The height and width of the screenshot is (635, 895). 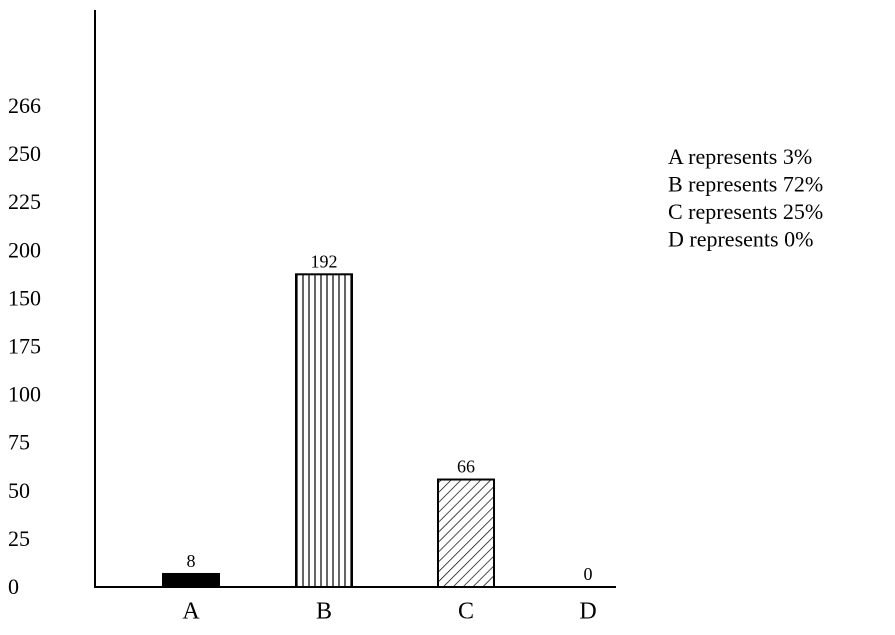 What do you see at coordinates (740, 156) in the screenshot?
I see `annotation: A represents 3%` at bounding box center [740, 156].